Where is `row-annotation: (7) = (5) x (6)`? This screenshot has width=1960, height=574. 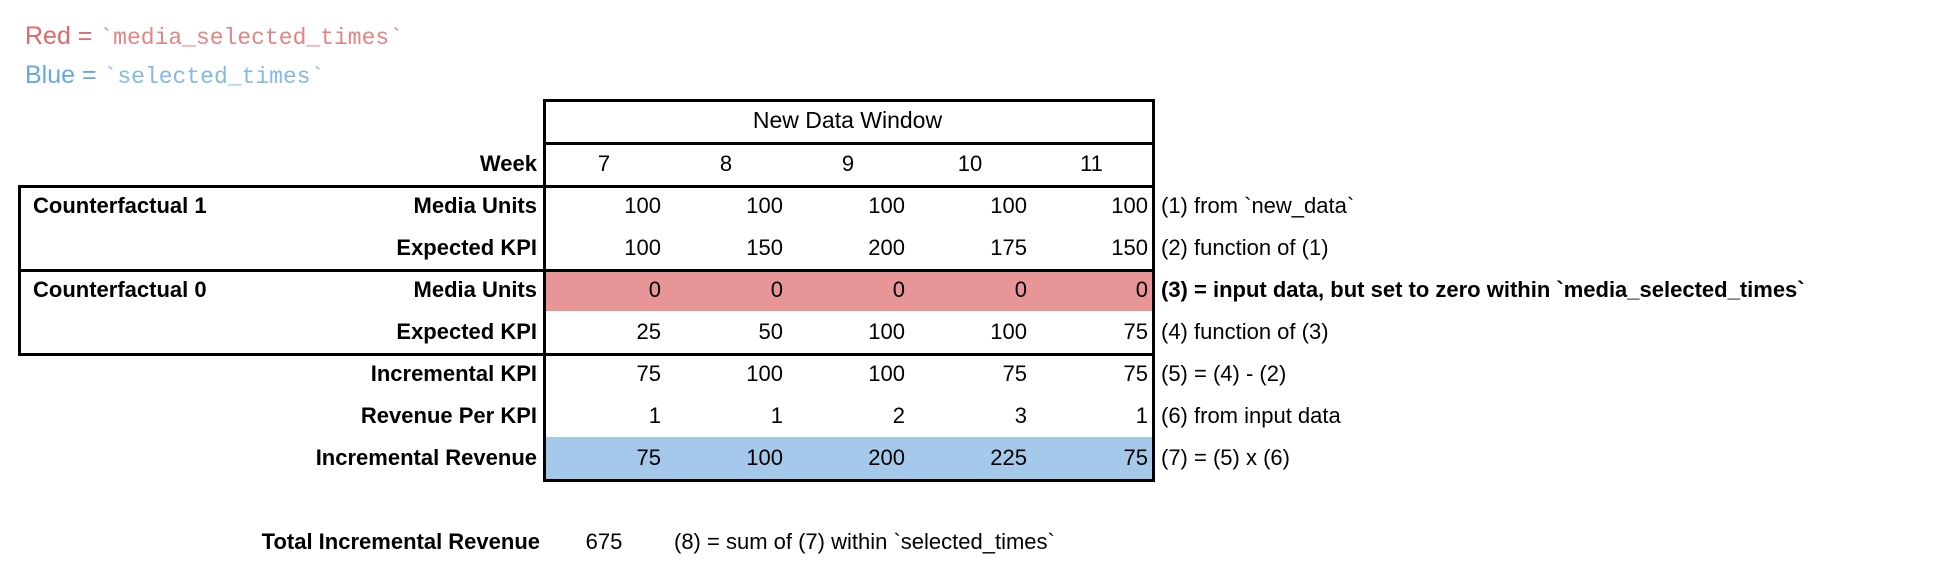 row-annotation: (7) = (5) x (6) is located at coordinates (1225, 457).